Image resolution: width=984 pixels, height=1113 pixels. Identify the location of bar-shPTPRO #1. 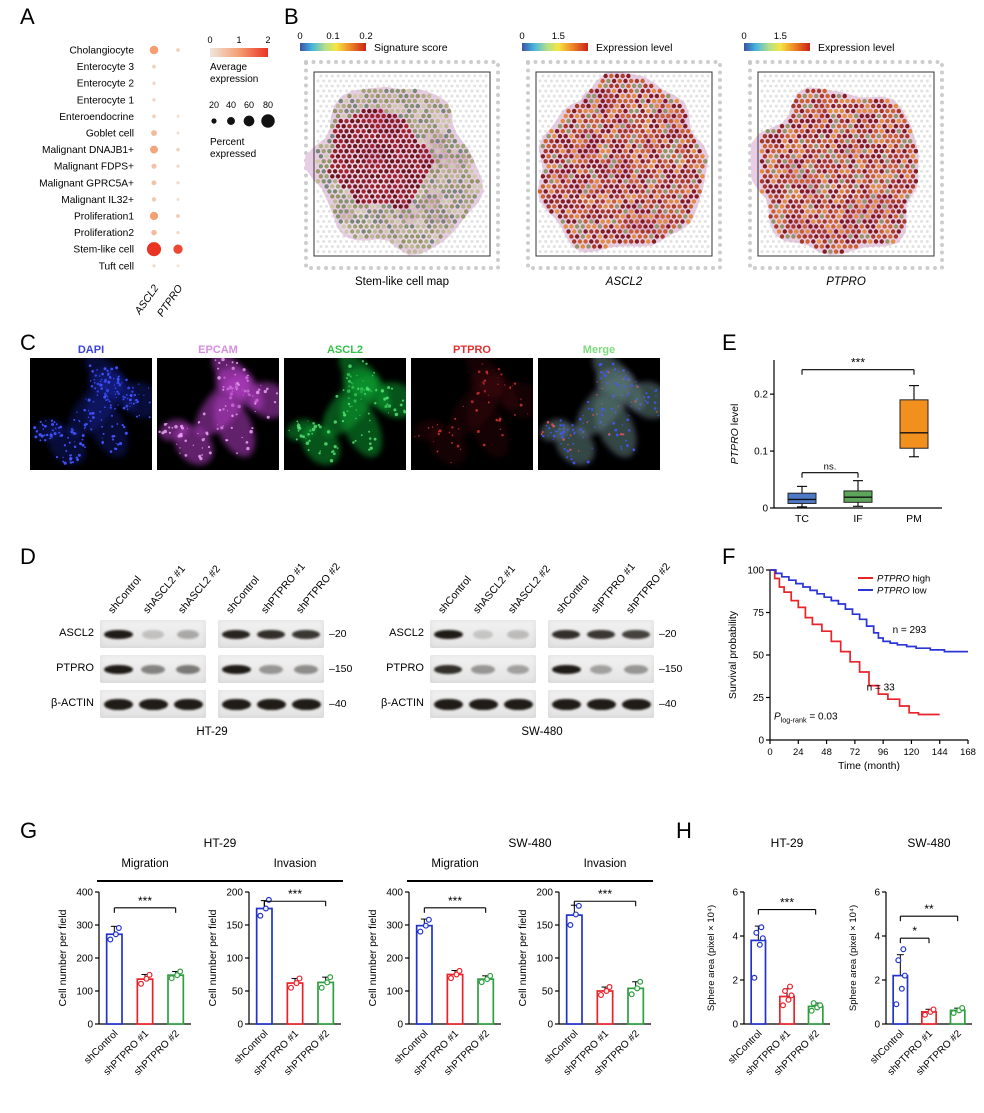
(455, 999).